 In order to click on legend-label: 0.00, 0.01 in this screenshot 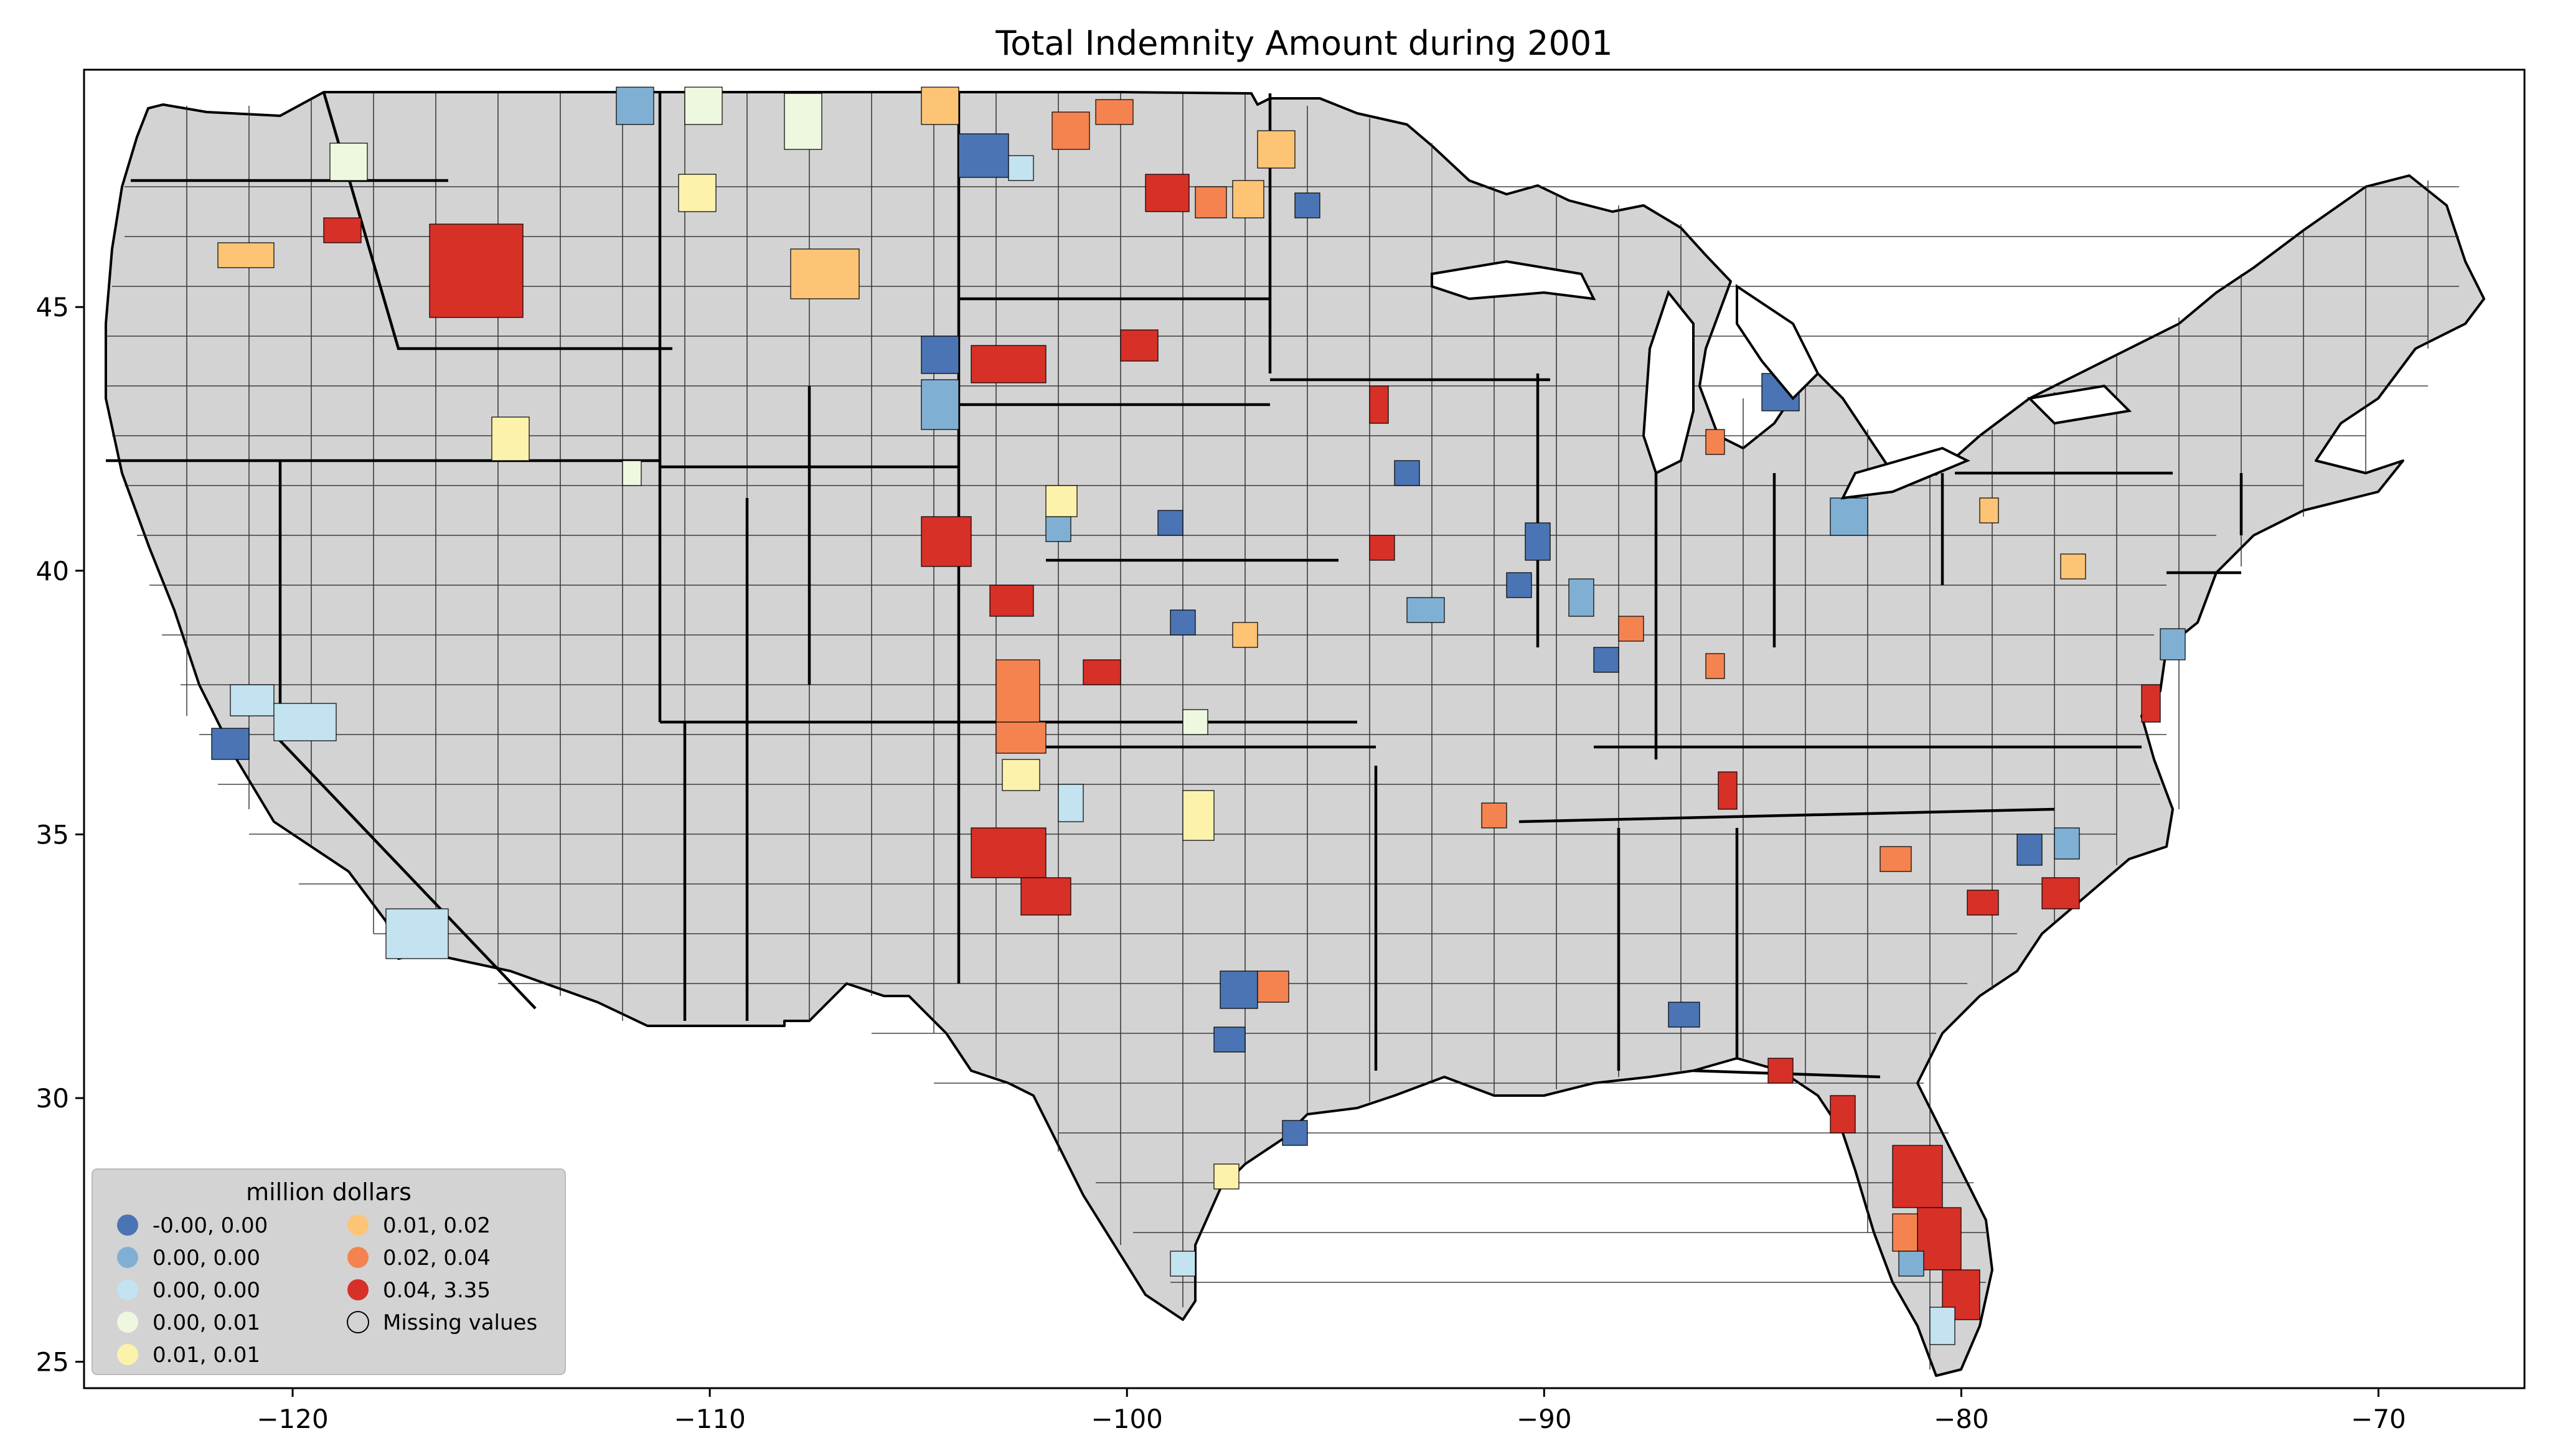, I will do `click(206, 1322)`.